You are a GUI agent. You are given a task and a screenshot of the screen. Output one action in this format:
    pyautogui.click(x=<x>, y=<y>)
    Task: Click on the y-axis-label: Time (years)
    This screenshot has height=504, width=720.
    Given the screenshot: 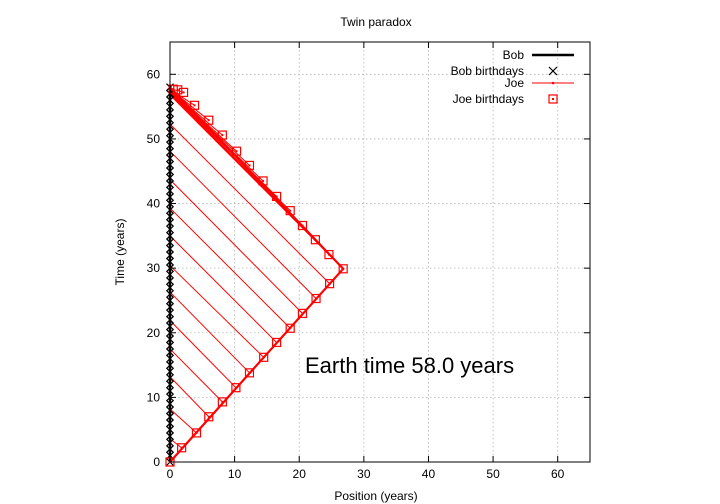 What is the action you would take?
    pyautogui.click(x=120, y=252)
    